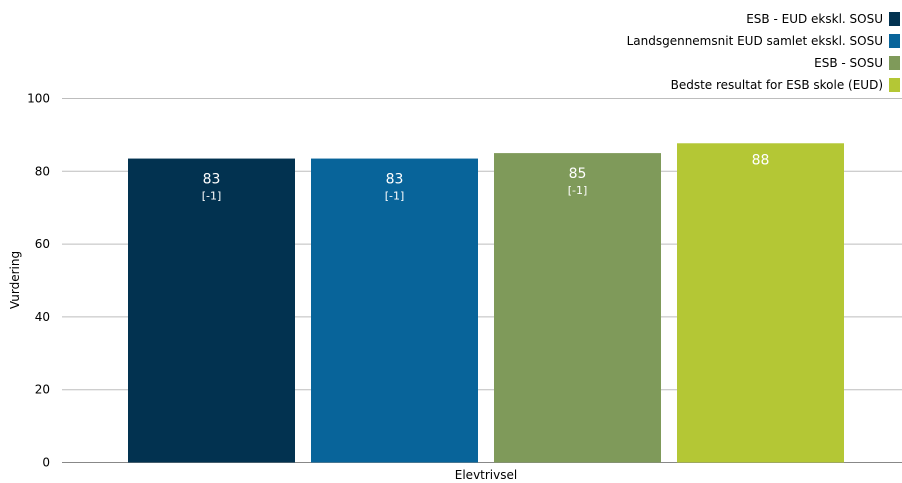 The width and height of the screenshot is (902, 483). What do you see at coordinates (42, 317) in the screenshot?
I see `y-tick-label: 40` at bounding box center [42, 317].